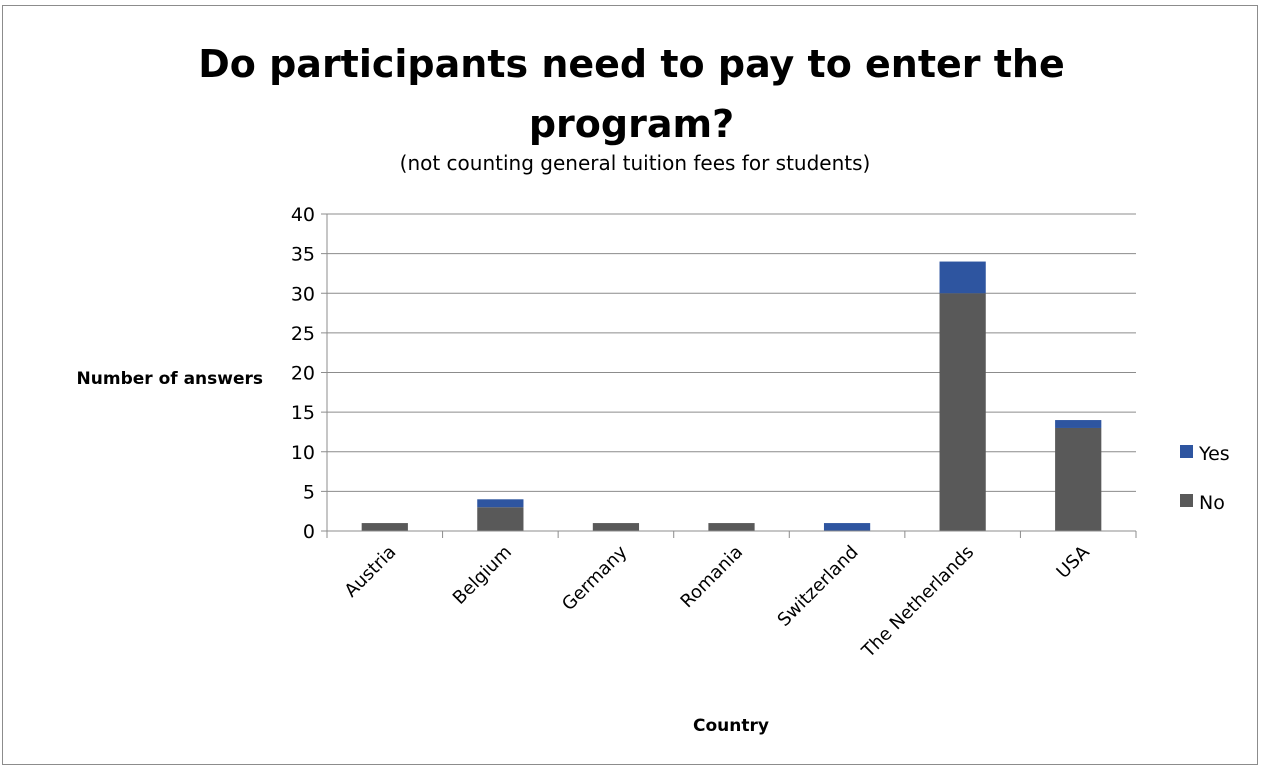 The image size is (1263, 767). Describe the element at coordinates (303, 294) in the screenshot. I see `y-tick-label: 30` at that location.